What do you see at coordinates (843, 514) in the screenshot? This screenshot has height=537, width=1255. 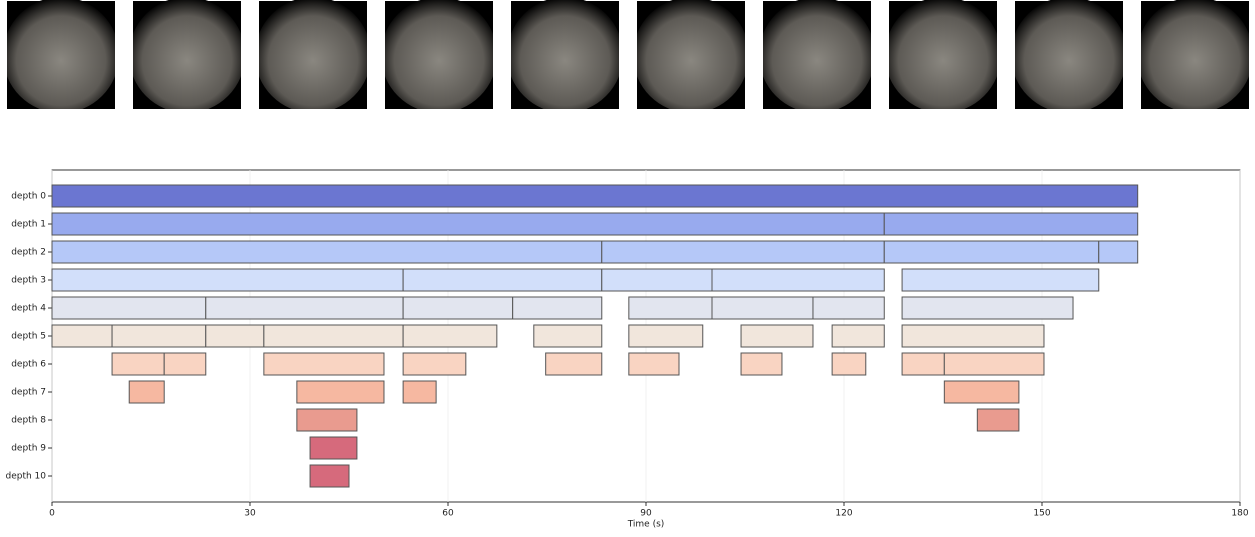 I see `x-tick-label: 120` at bounding box center [843, 514].